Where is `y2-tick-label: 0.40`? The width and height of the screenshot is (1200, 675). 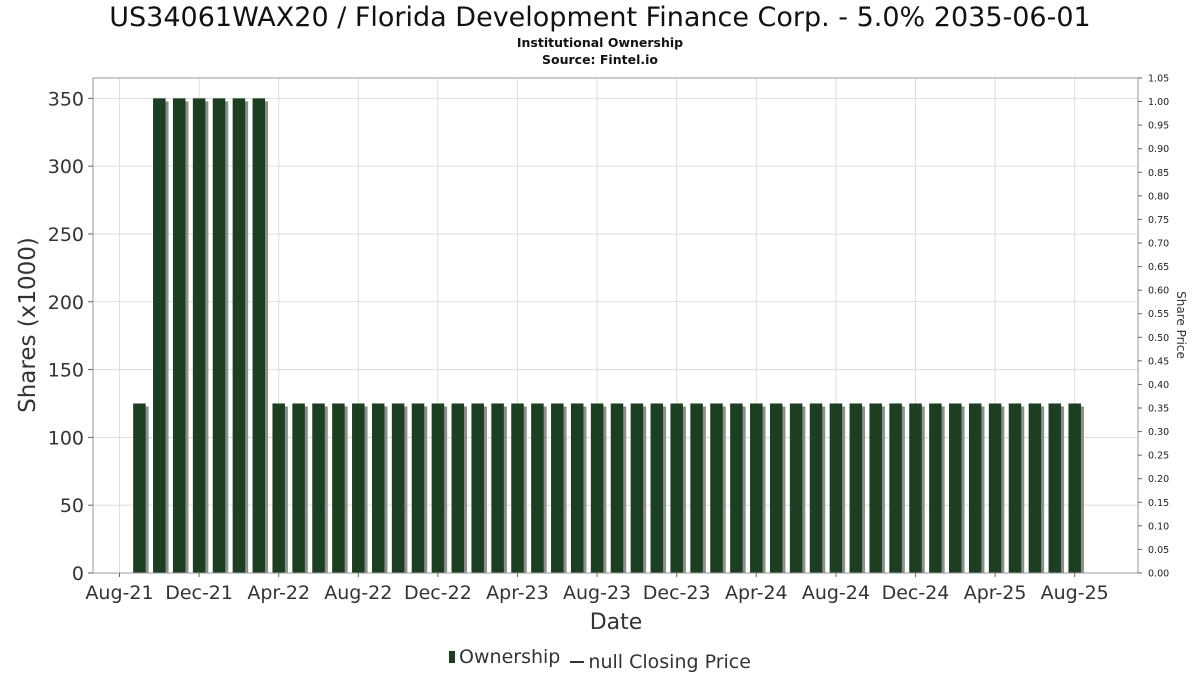 y2-tick-label: 0.40 is located at coordinates (1158, 385).